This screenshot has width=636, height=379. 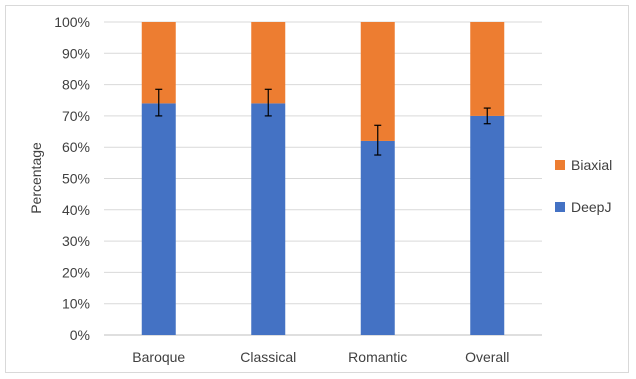 What do you see at coordinates (560, 165) in the screenshot?
I see `legend-swatch-biaxial` at bounding box center [560, 165].